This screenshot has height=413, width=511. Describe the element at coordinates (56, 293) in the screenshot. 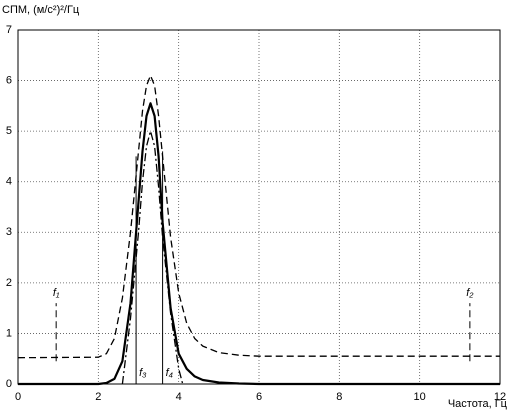

I see `marker-label: f₁` at that location.